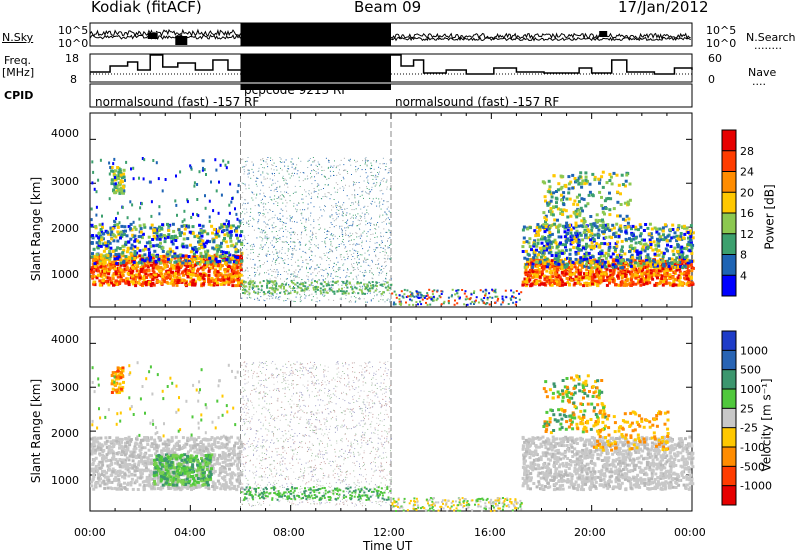 The height and width of the screenshot is (554, 800). What do you see at coordinates (115, 171) in the screenshot?
I see `power-echo-high` at bounding box center [115, 171].